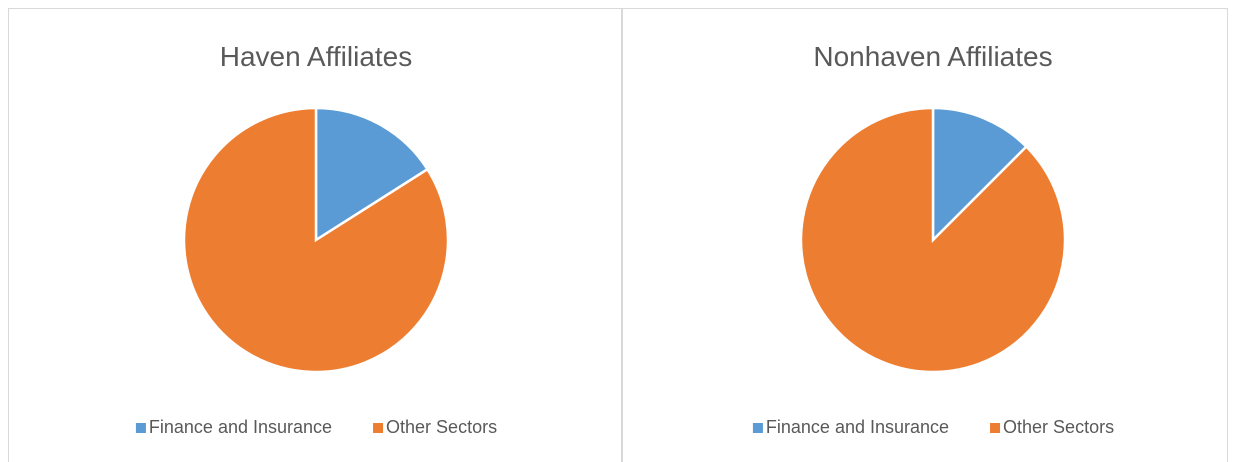 Image resolution: width=1236 pixels, height=462 pixels. Describe the element at coordinates (316, 56) in the screenshot. I see `chart-title: Haven Affiliates` at that location.